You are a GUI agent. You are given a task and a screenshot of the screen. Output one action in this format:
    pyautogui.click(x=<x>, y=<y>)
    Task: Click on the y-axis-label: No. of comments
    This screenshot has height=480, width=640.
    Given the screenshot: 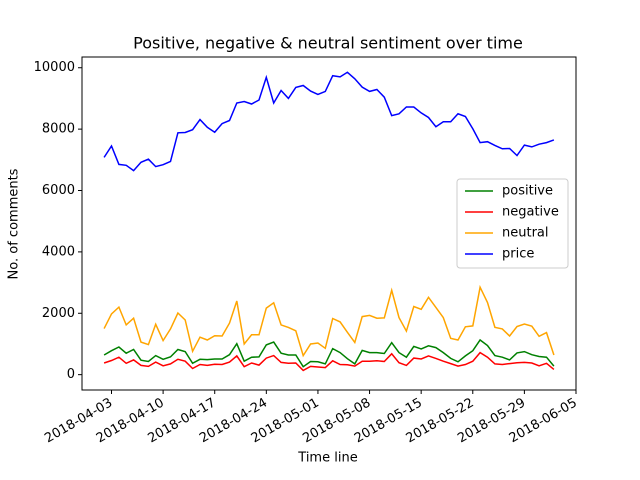 What is the action you would take?
    pyautogui.click(x=14, y=223)
    